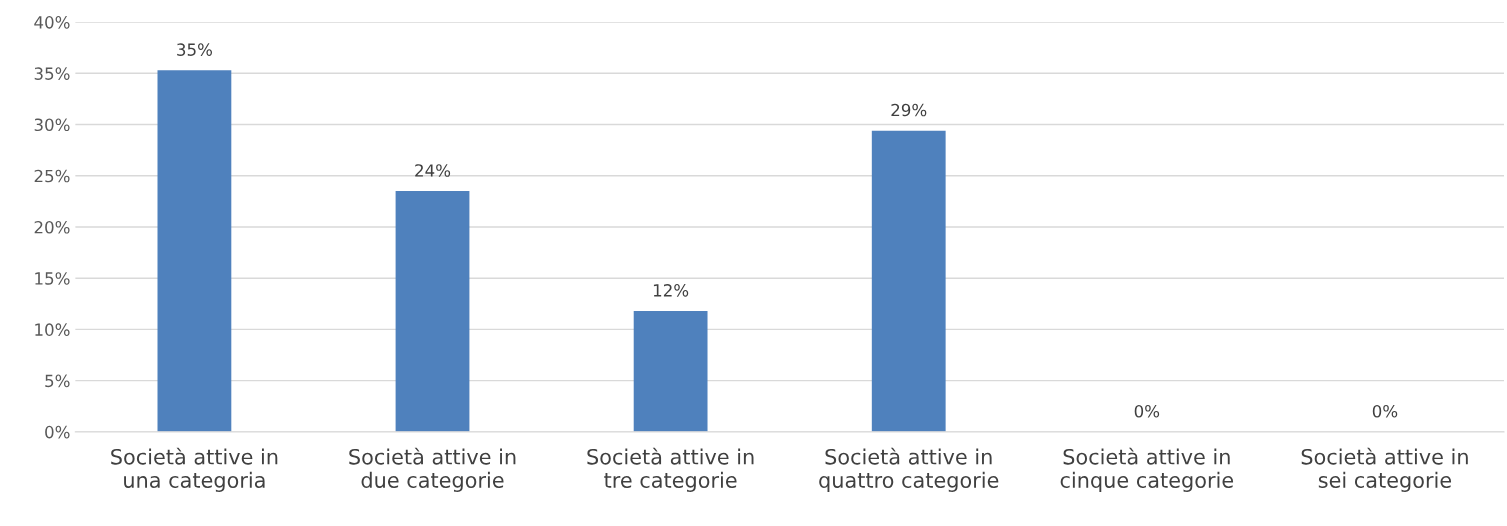 This screenshot has width=1507, height=526. Describe the element at coordinates (432, 469) in the screenshot. I see `x-tick-label: Società attive in due categorie` at that location.